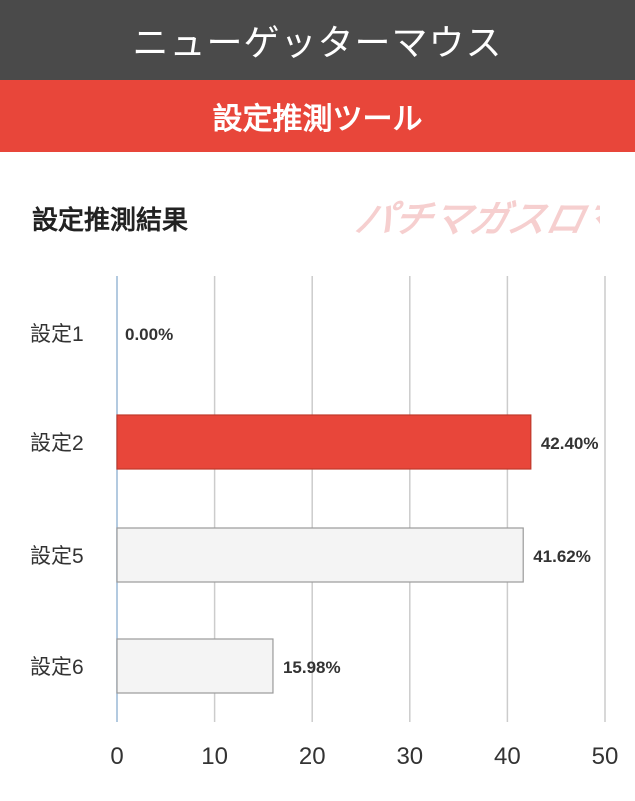 This screenshot has width=635, height=801. What do you see at coordinates (57, 443) in the screenshot?
I see `category-label: 設定2` at bounding box center [57, 443].